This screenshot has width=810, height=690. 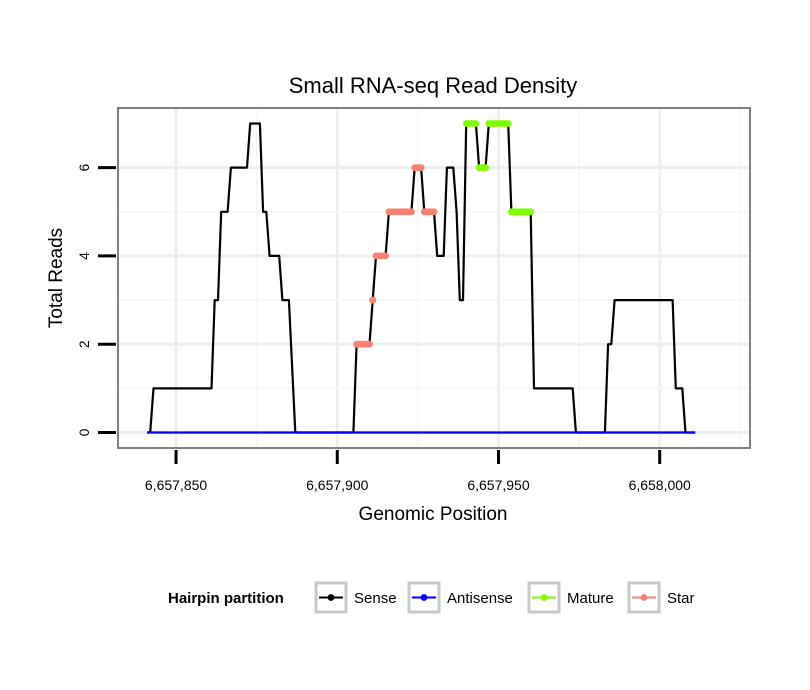 I want to click on y-tick-label: 6, so click(x=84, y=168).